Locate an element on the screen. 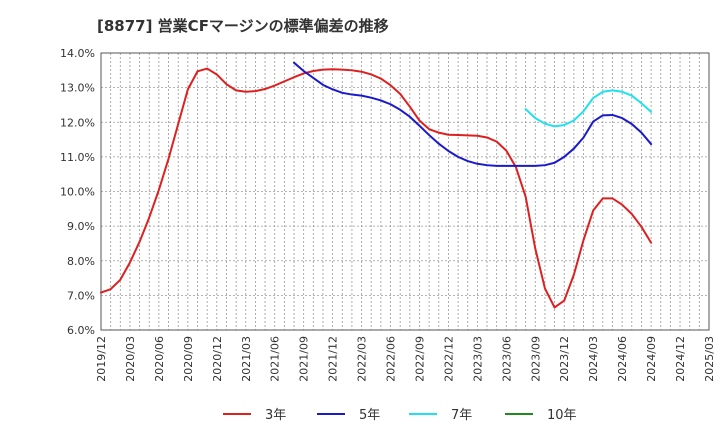 This screenshot has height=440, width=720. legend-label: 10年 is located at coordinates (562, 415).